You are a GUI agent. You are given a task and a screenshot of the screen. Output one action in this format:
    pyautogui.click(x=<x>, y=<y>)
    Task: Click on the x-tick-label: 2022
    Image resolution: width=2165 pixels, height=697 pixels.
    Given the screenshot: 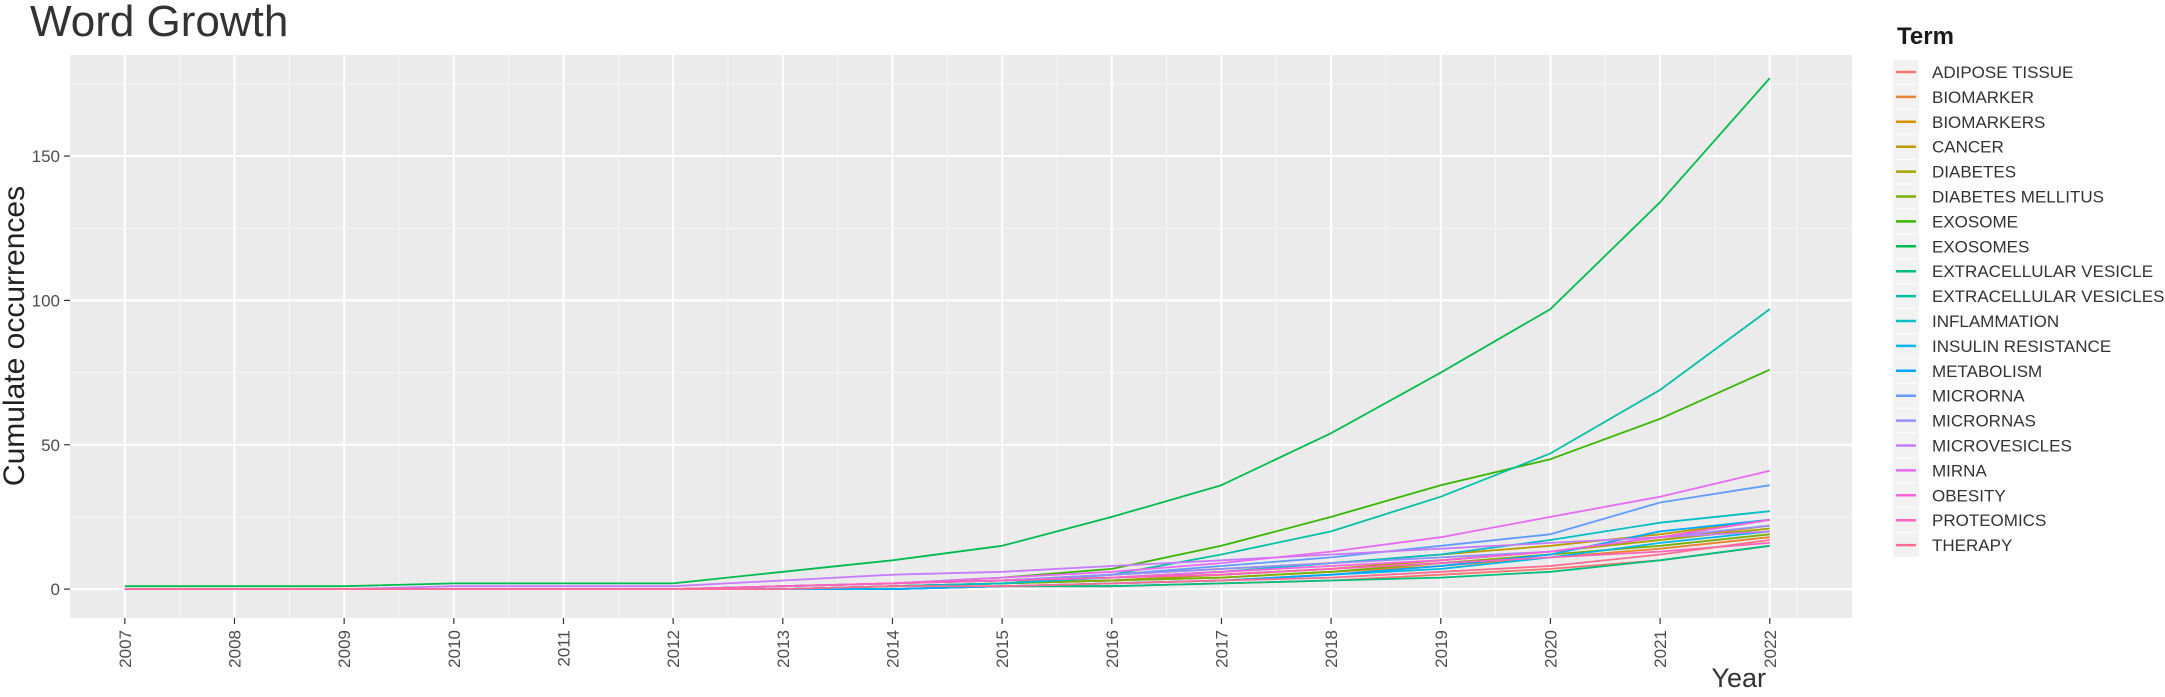 What is the action you would take?
    pyautogui.click(x=1770, y=649)
    